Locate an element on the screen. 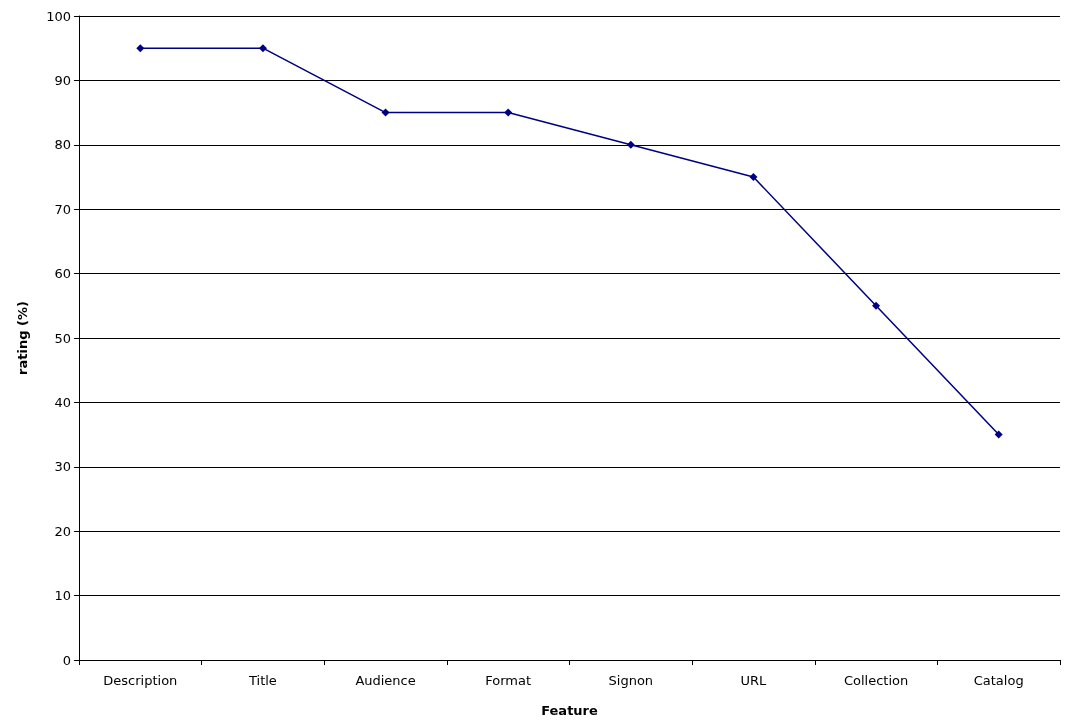 The height and width of the screenshot is (723, 1073). x-axis-title: Feature is located at coordinates (569, 710).